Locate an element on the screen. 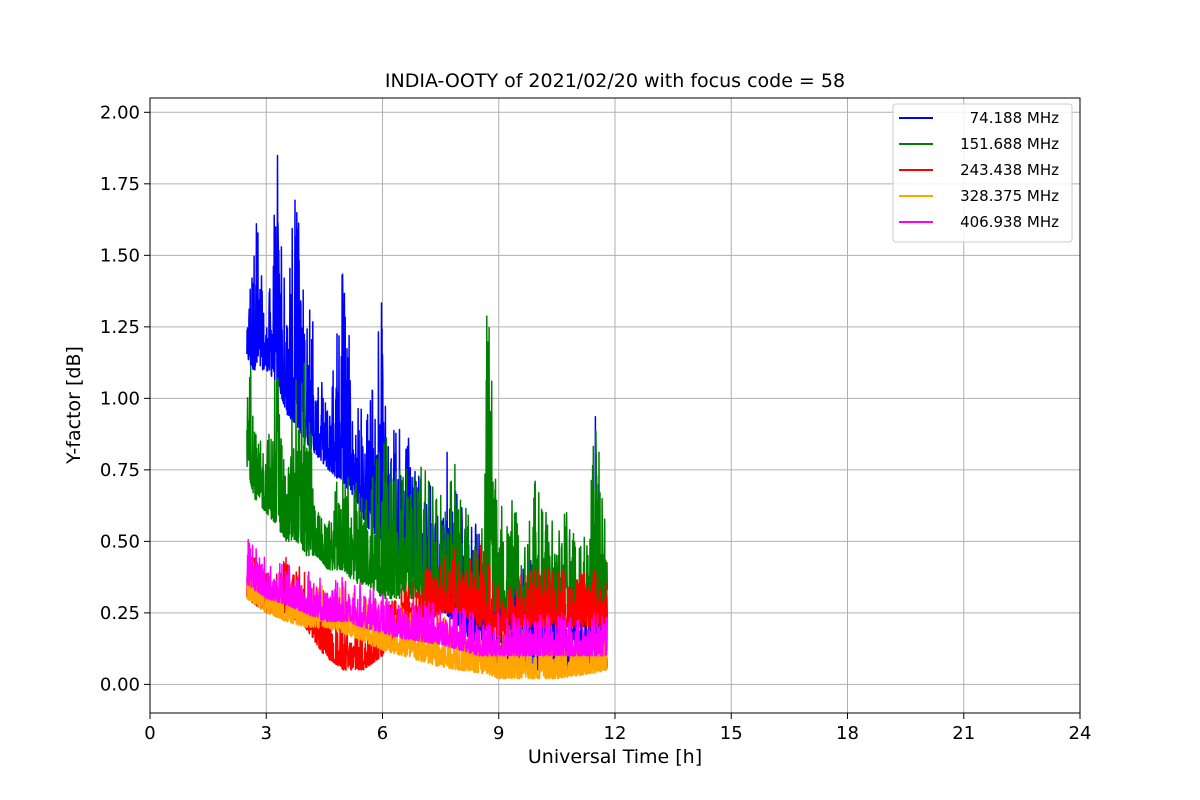 The height and width of the screenshot is (800, 1200). x-tick-label: 6 is located at coordinates (382, 733).